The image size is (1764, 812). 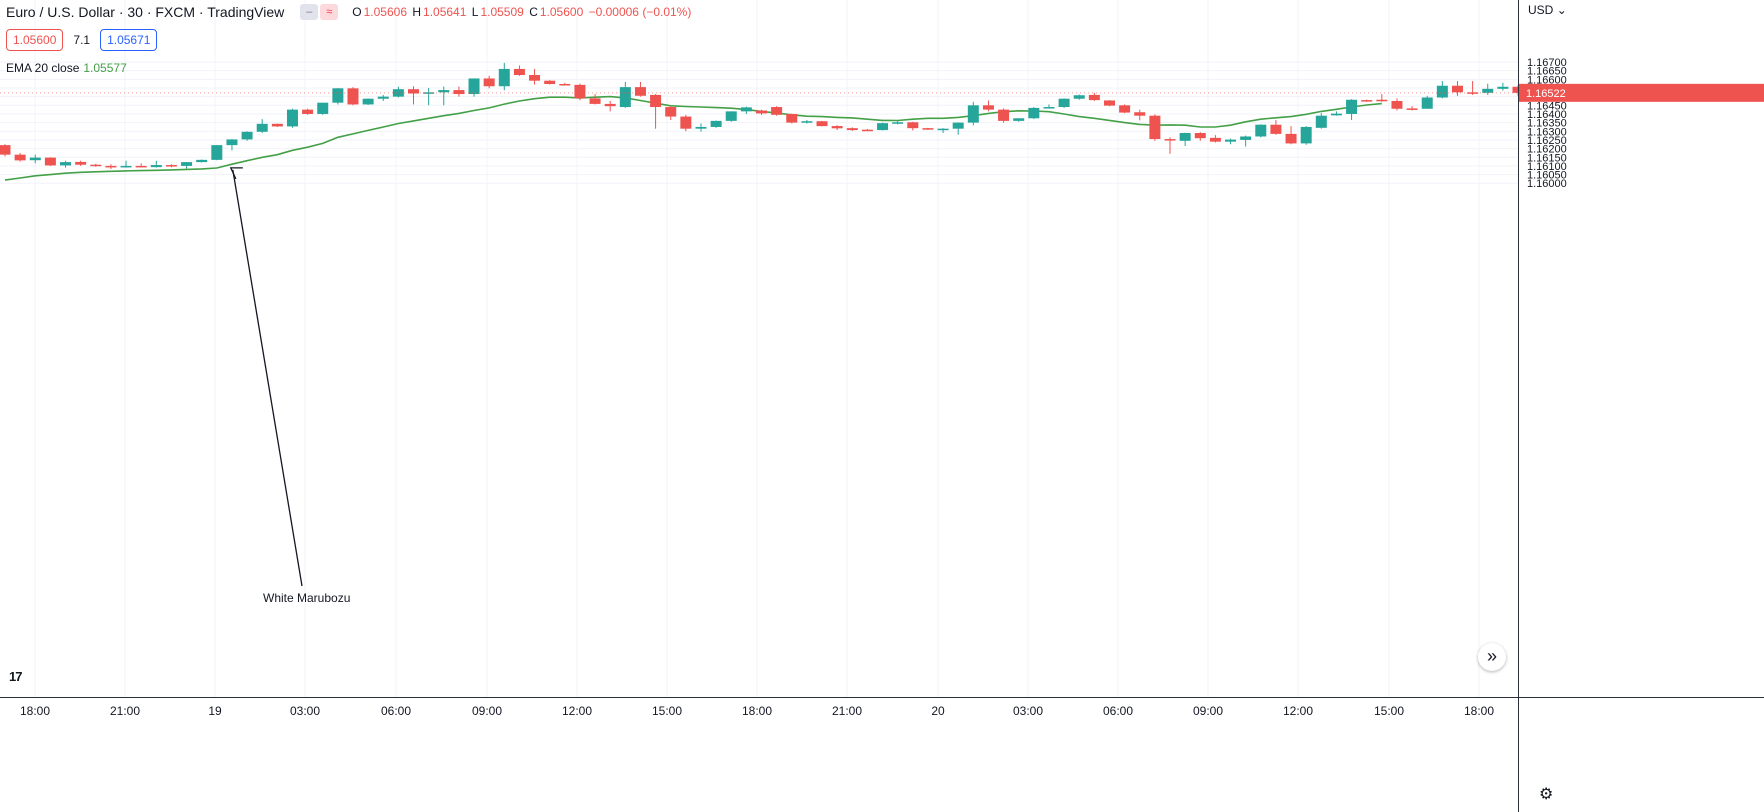 What do you see at coordinates (129, 40) in the screenshot?
I see `buy-price-button: 1.05671` at bounding box center [129, 40].